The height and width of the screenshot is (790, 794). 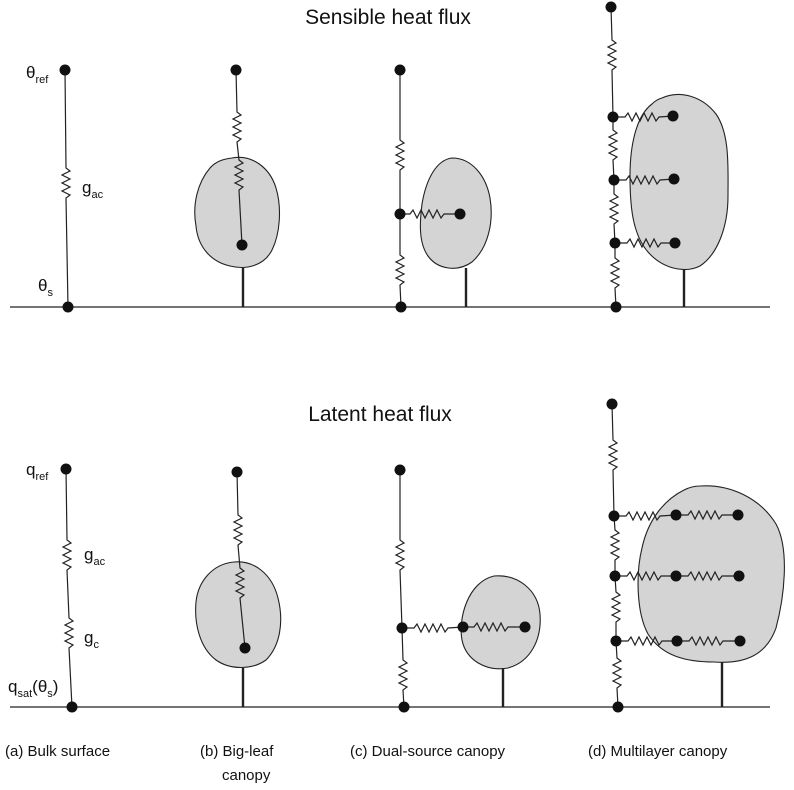 I want to click on g-c-label: gc, so click(x=91, y=639).